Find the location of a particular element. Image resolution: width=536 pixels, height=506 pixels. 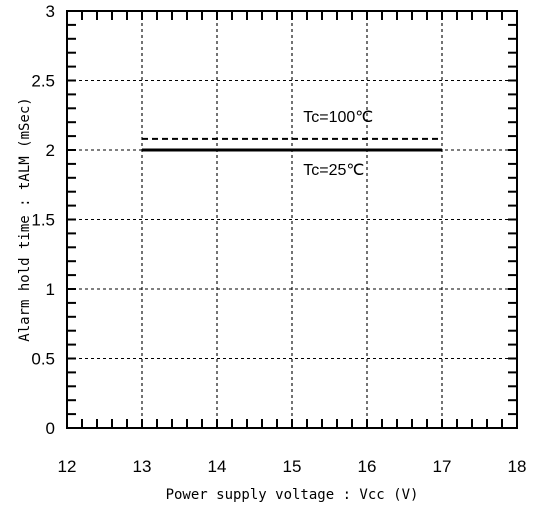

y-tick-label: 0.5 is located at coordinates (43, 359).